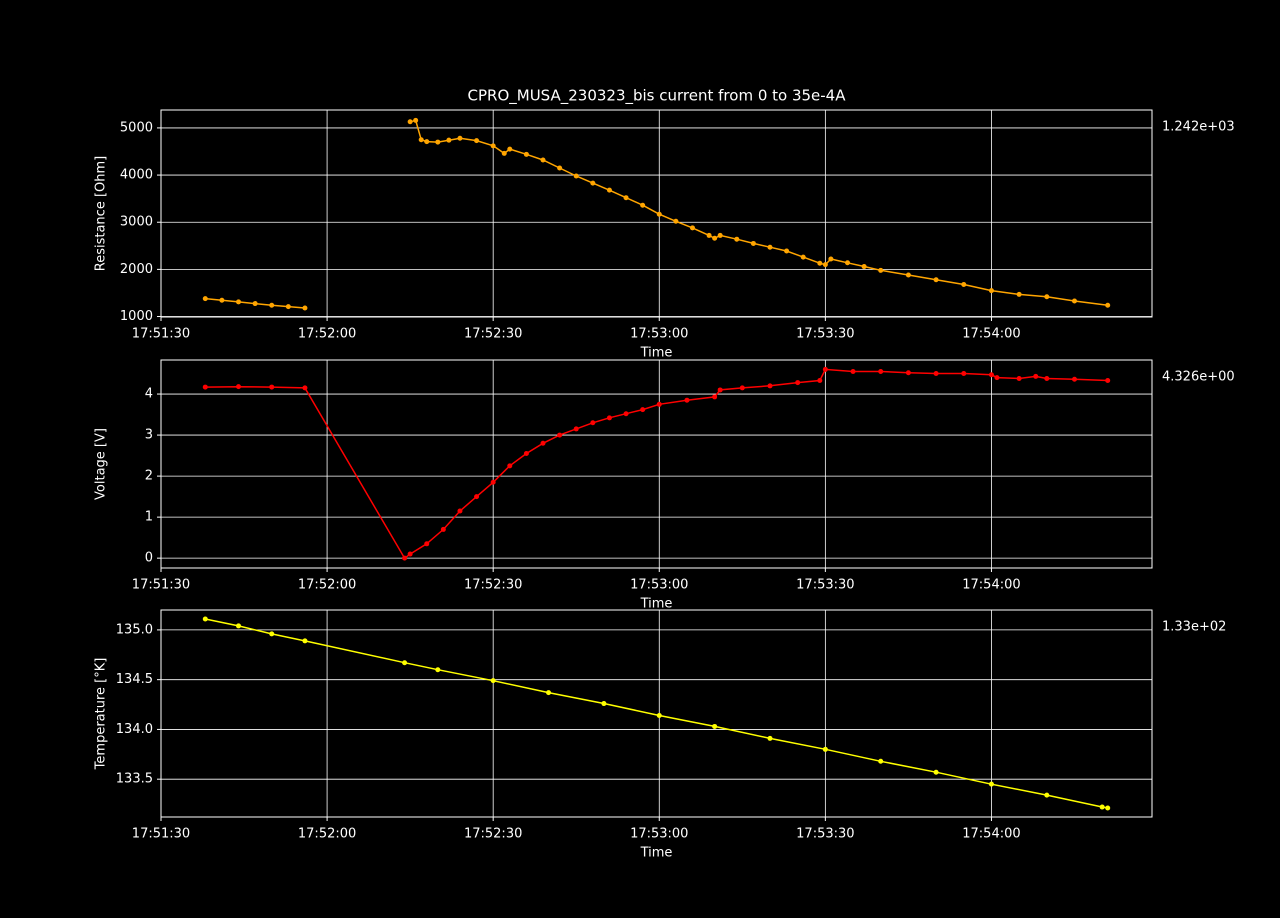  What do you see at coordinates (149, 476) in the screenshot?
I see `y-tick-label: 2` at bounding box center [149, 476].